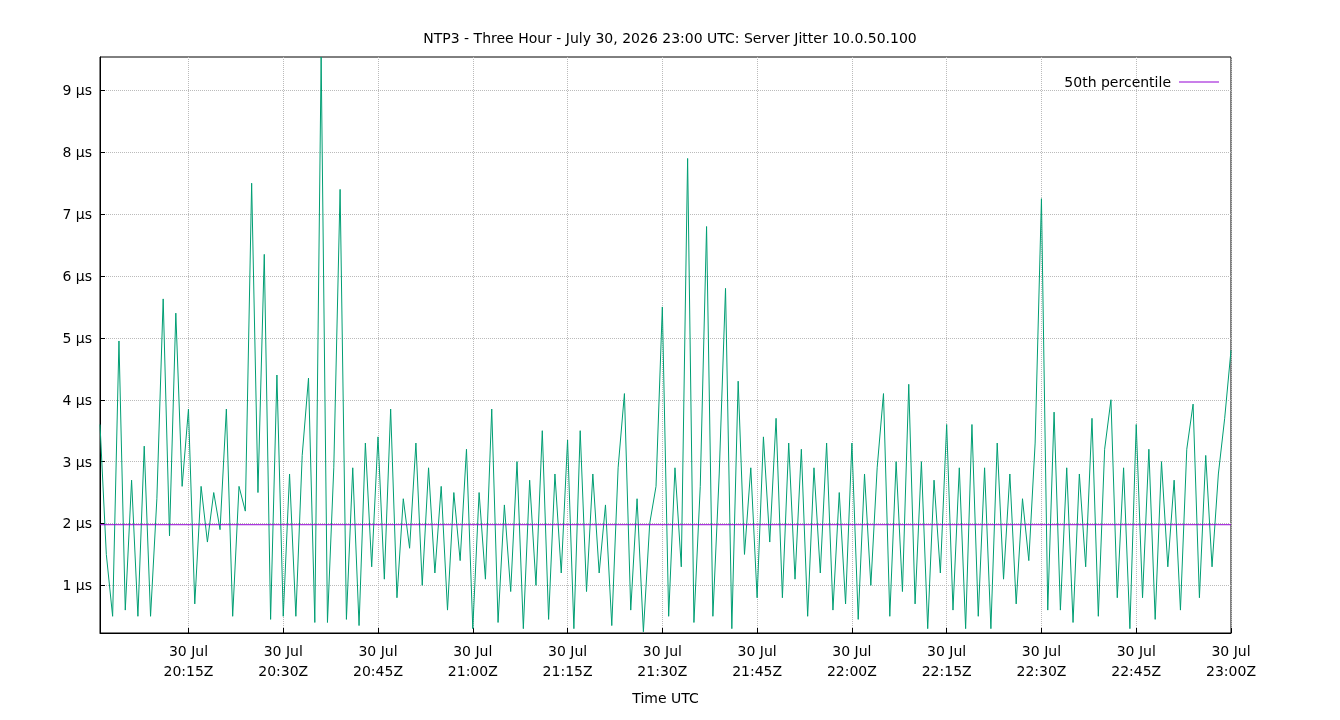  I want to click on x-tick-label: 30 Jul 20:45Z, so click(378, 661).